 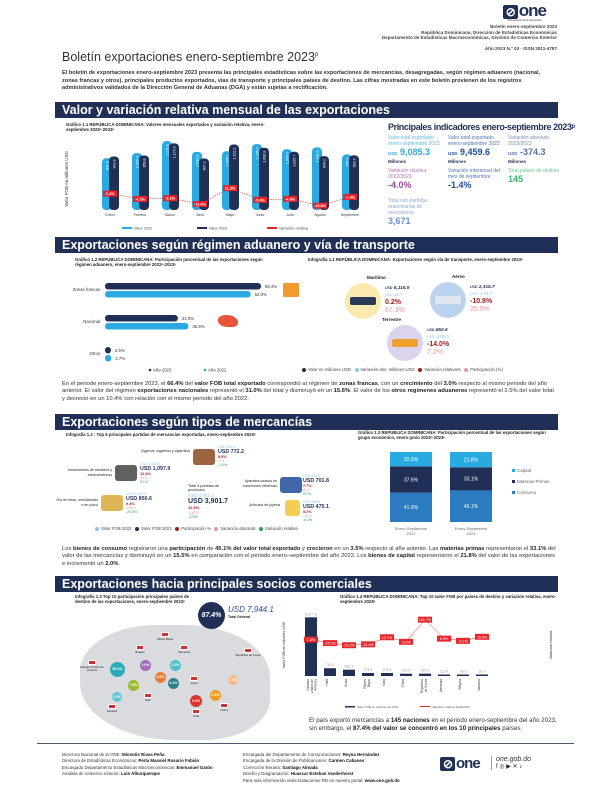 I want to click on bar-value-label: 959.8, so click(x=145, y=162).